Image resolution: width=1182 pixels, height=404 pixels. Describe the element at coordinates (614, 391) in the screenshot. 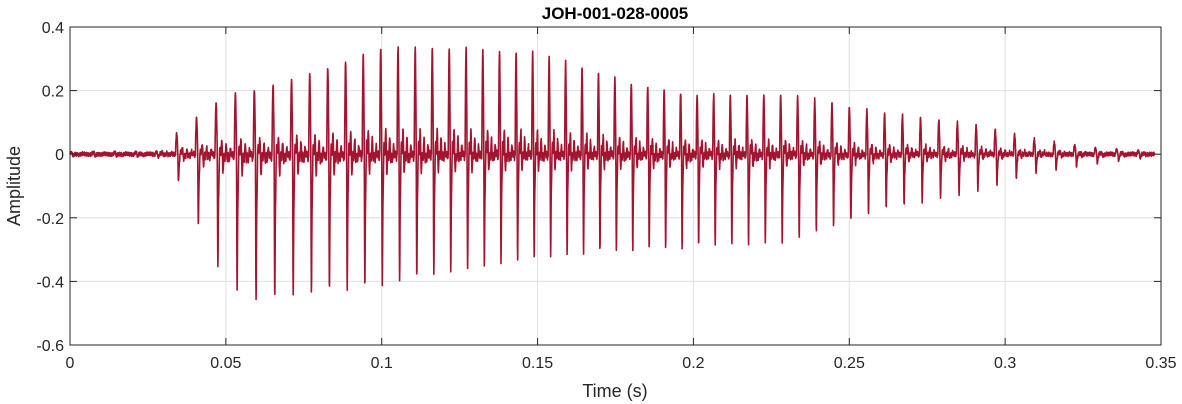

I see `x-axis-label: Time (s)` at that location.